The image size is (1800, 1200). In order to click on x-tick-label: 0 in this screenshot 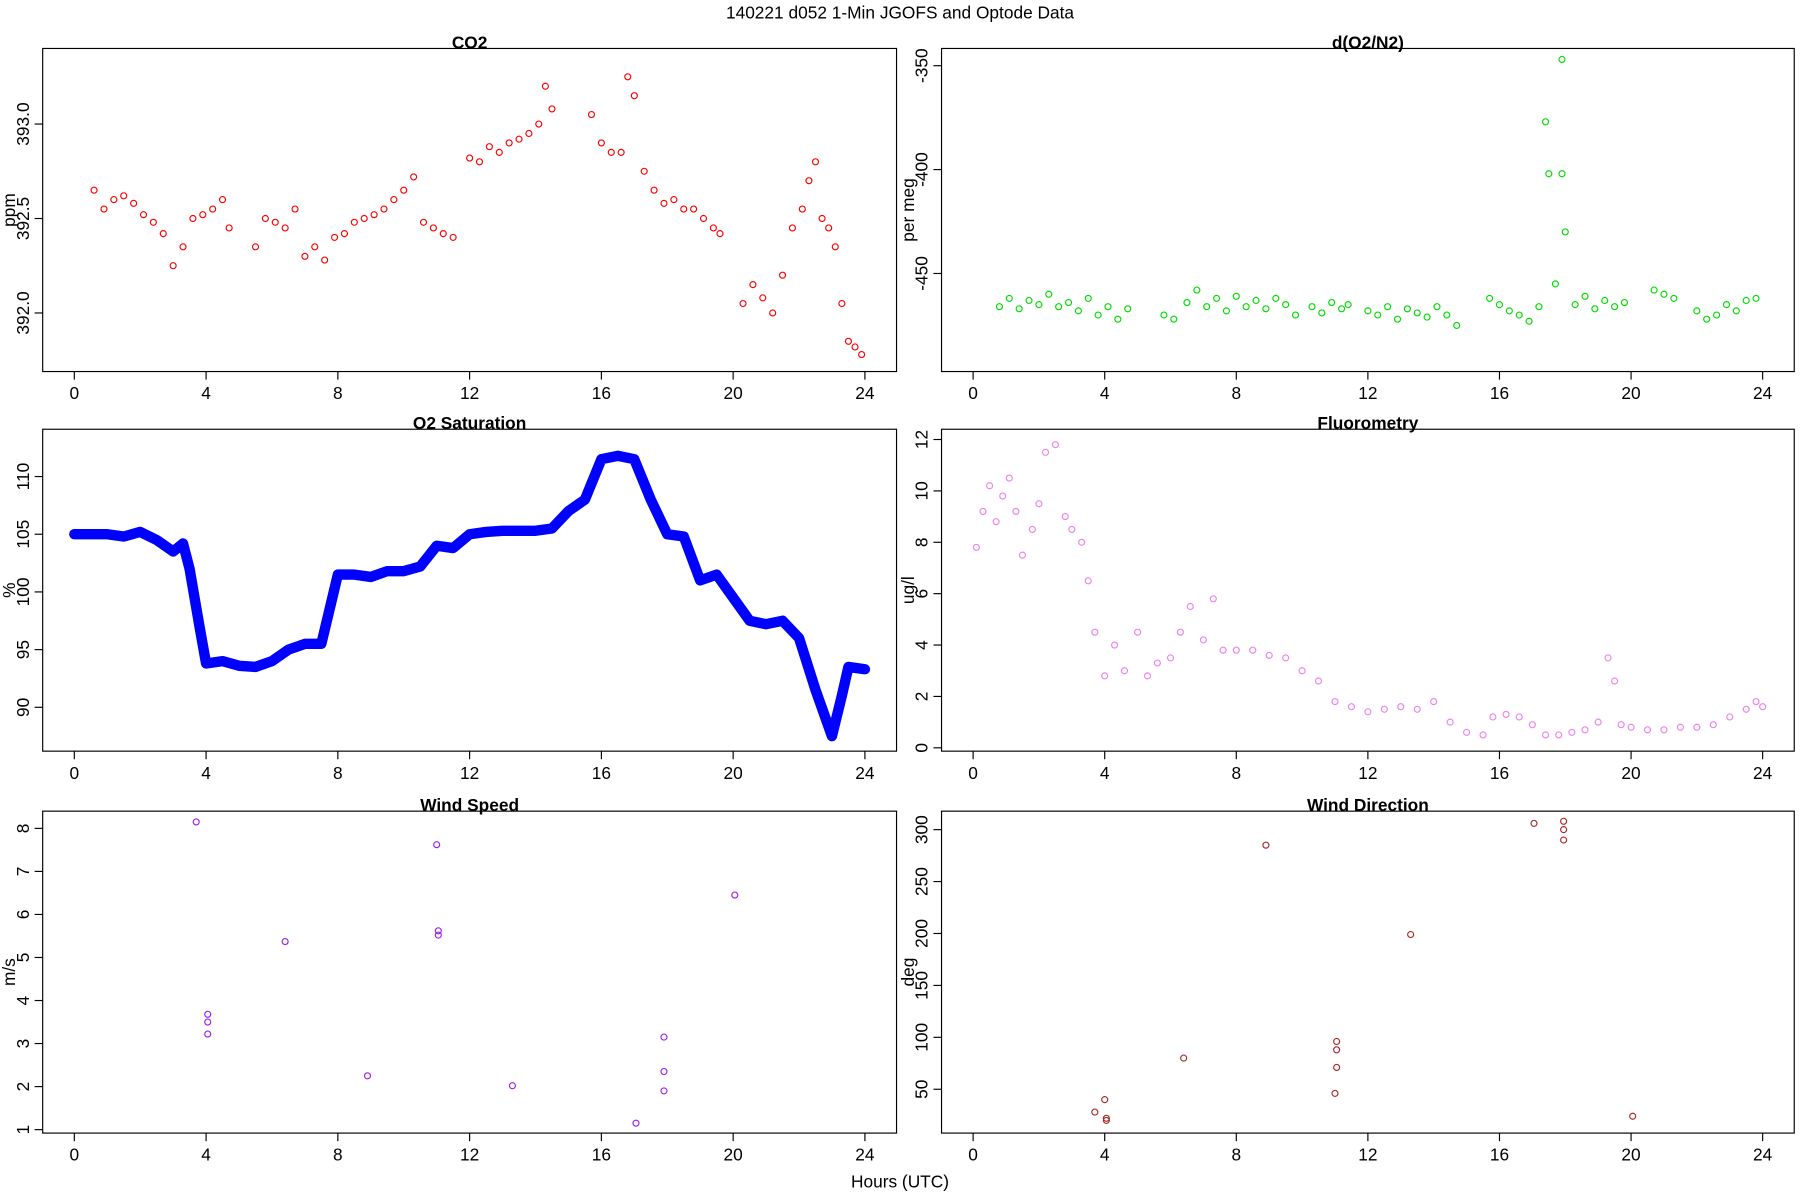, I will do `click(973, 1155)`.